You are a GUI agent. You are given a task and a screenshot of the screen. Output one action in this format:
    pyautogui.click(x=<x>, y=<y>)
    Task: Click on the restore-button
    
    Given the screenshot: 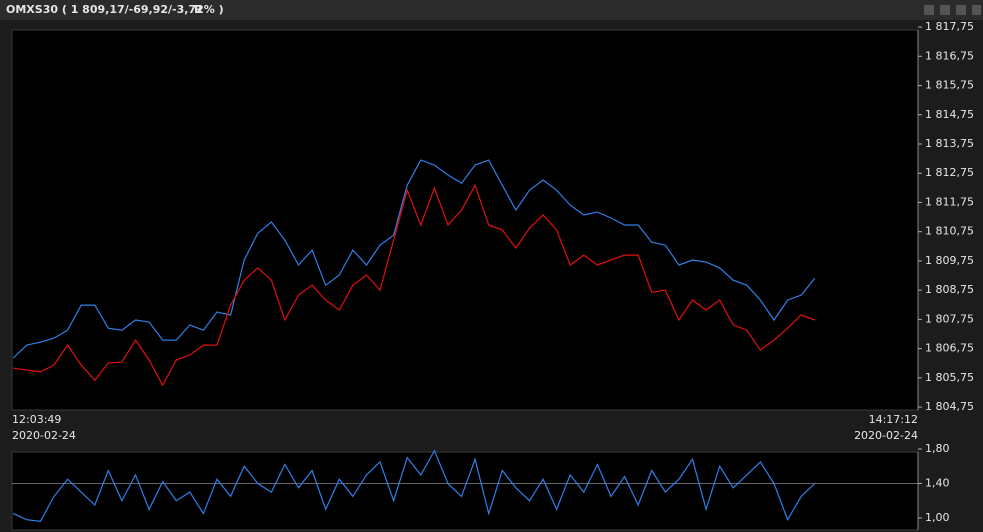 What is the action you would take?
    pyautogui.click(x=961, y=10)
    